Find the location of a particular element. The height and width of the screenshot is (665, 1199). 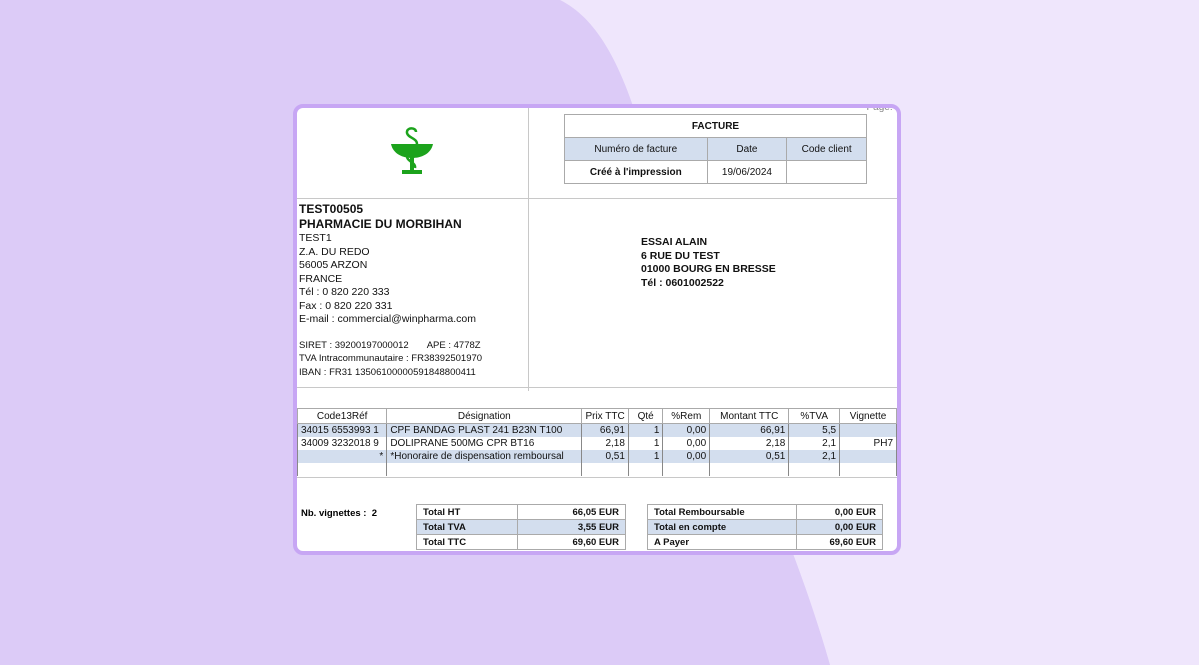

table-row is located at coordinates (597, 469).